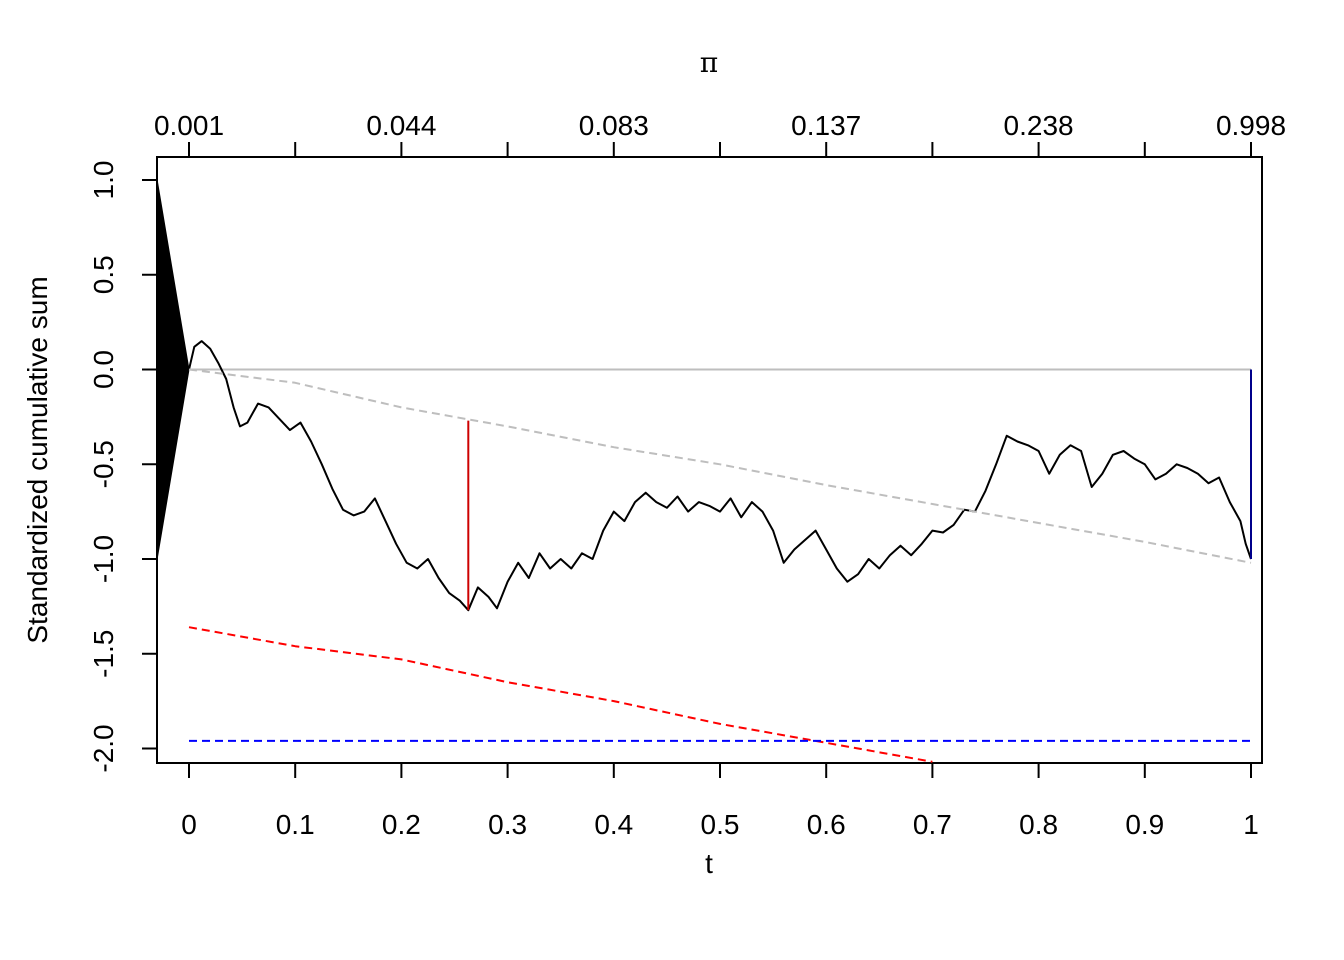  I want to click on x-tick-label: 0.4, so click(613, 824).